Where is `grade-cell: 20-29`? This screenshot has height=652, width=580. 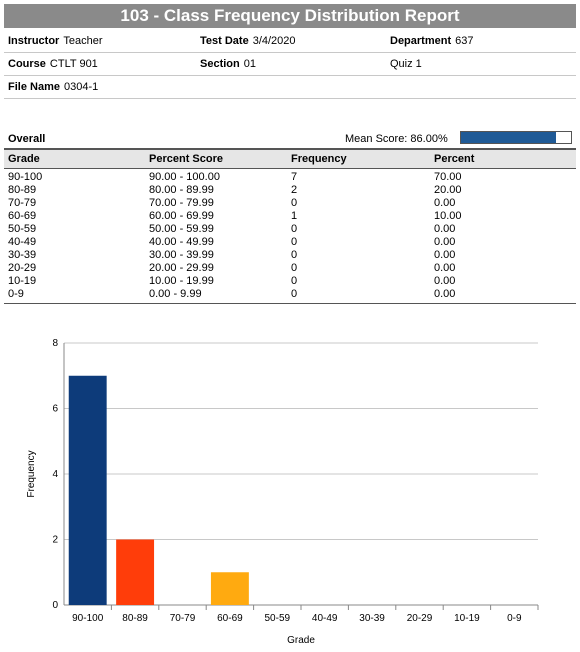
grade-cell: 20-29 is located at coordinates (22, 268).